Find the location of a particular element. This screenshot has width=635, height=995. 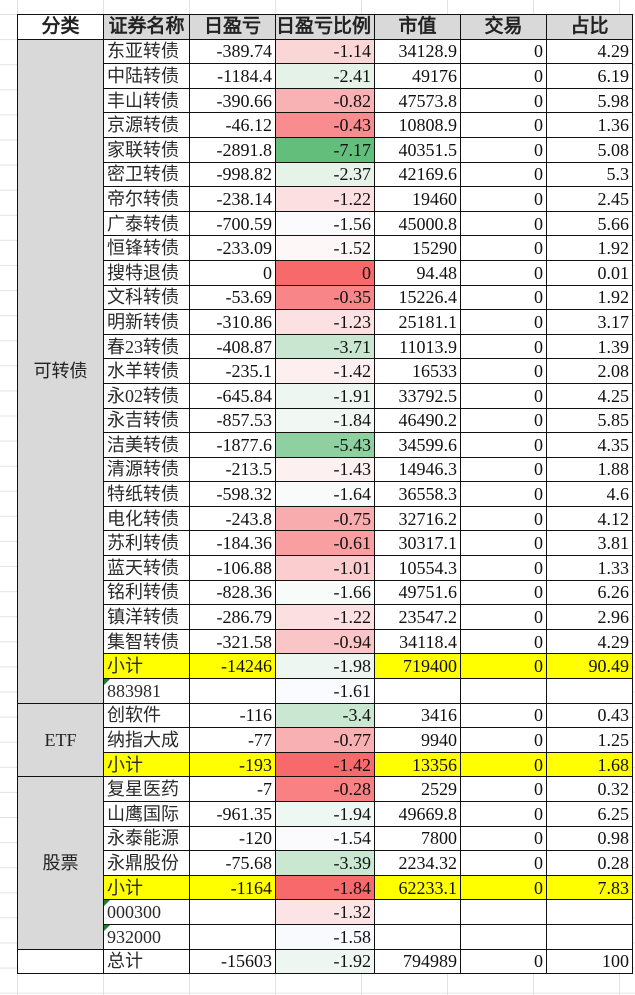

daily-pnl-cell: -321.58 is located at coordinates (232, 641).